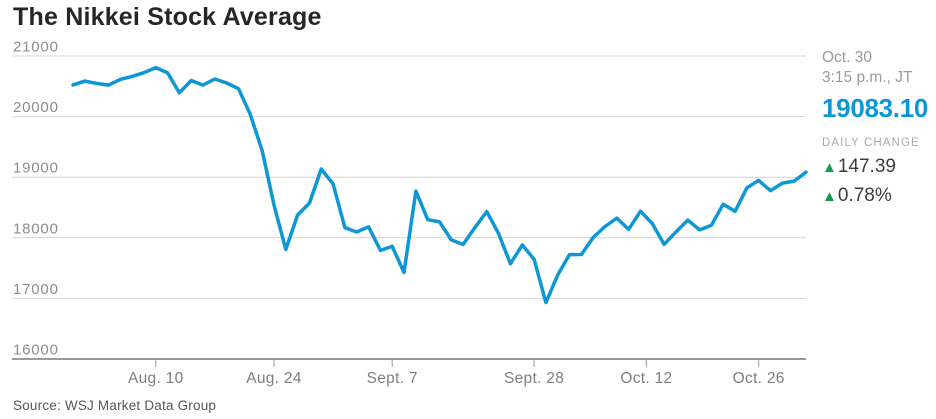  What do you see at coordinates (115, 405) in the screenshot?
I see `source-attribution: Source: WSJ Market Data Group` at bounding box center [115, 405].